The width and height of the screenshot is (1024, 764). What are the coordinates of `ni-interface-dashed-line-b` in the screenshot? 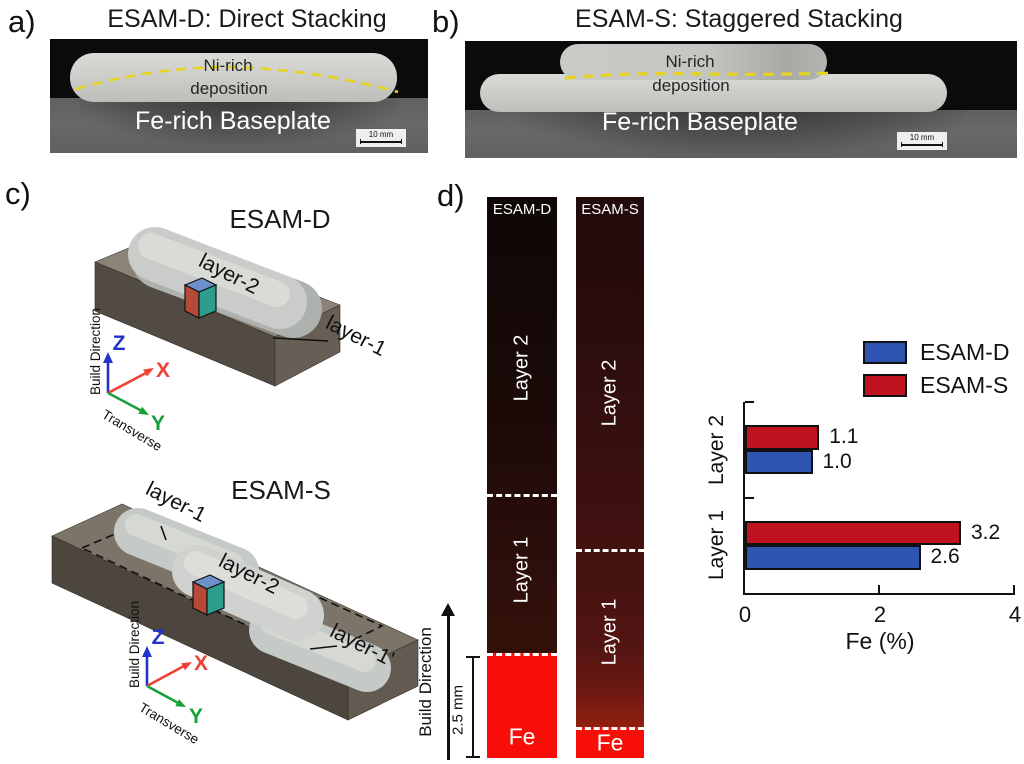 It's located at (699, 75).